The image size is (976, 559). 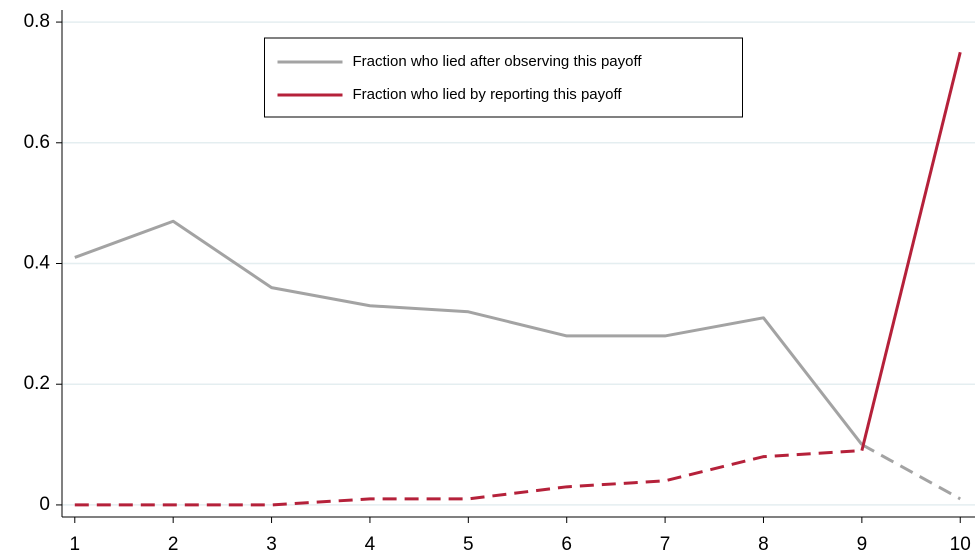 What do you see at coordinates (37, 142) in the screenshot?
I see `y-tick-label: 0.6` at bounding box center [37, 142].